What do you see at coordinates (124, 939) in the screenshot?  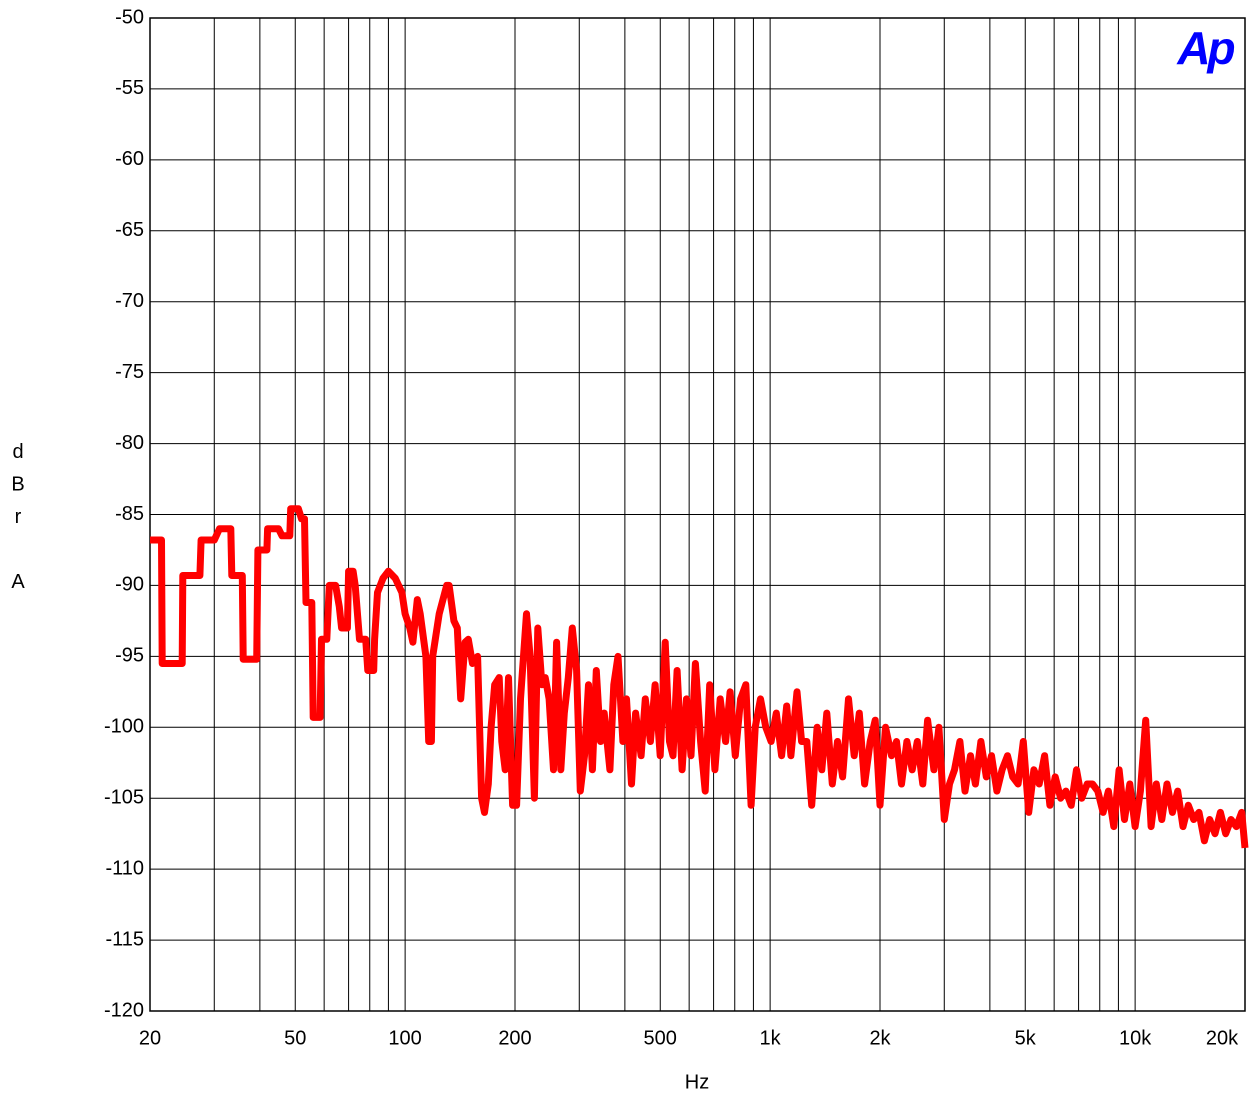 I see `y-tick-label: -115` at bounding box center [124, 939].